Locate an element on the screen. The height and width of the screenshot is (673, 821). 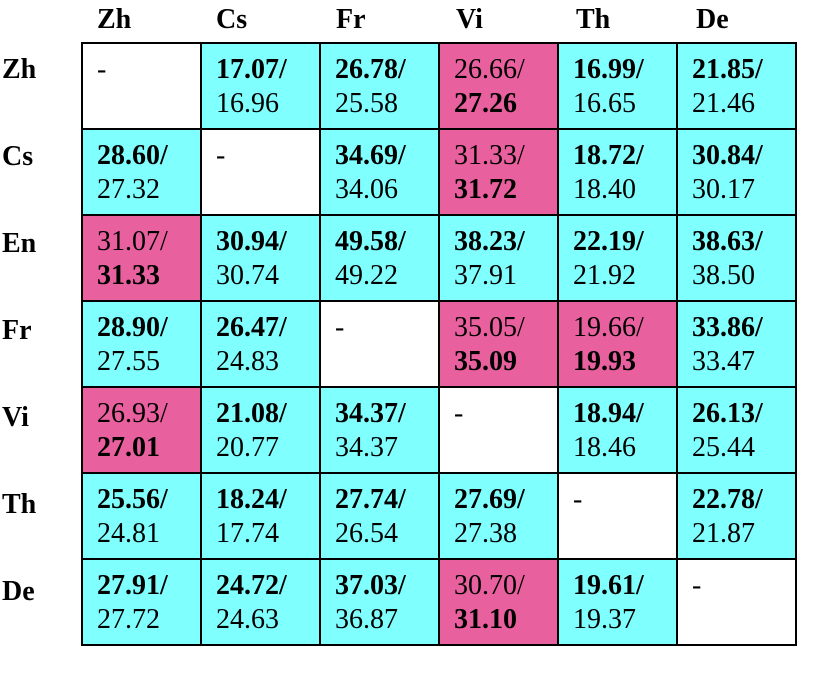
cell-top-value: 27.91/ is located at coordinates (132, 585).